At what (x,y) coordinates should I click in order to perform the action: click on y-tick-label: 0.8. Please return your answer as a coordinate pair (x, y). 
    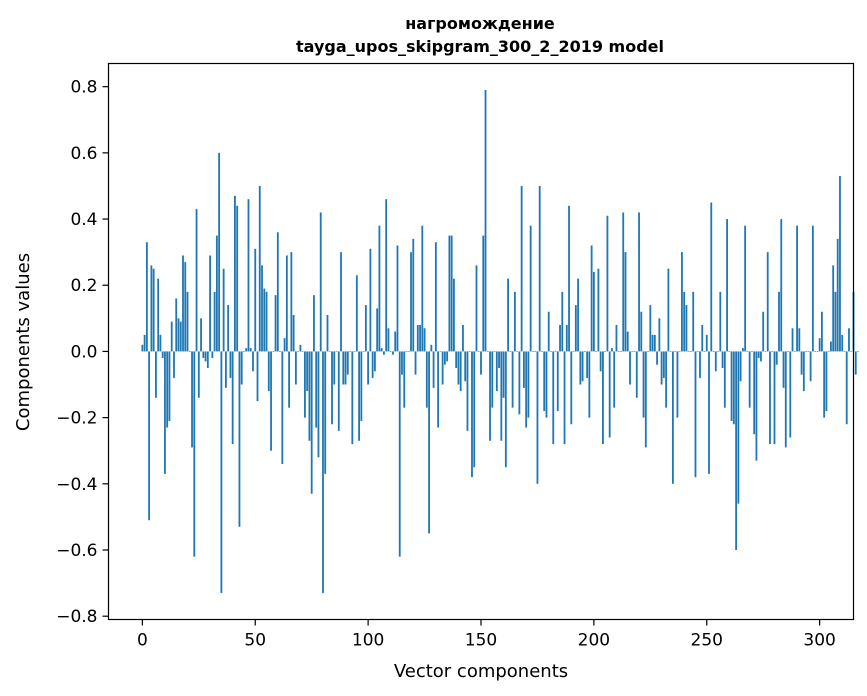
    Looking at the image, I should click on (83, 88).